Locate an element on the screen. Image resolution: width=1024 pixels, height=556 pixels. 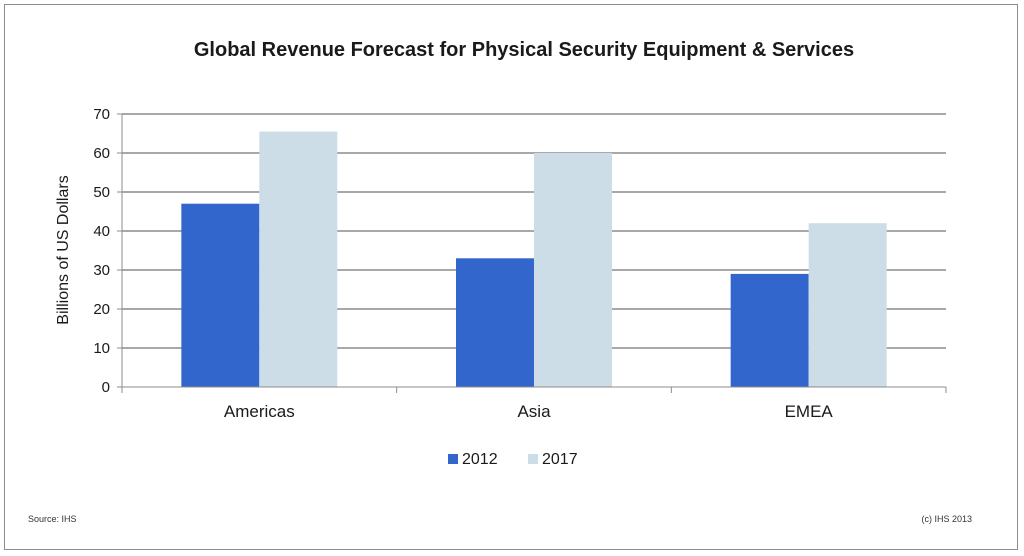
legend-item-2017: 2017 is located at coordinates (553, 459).